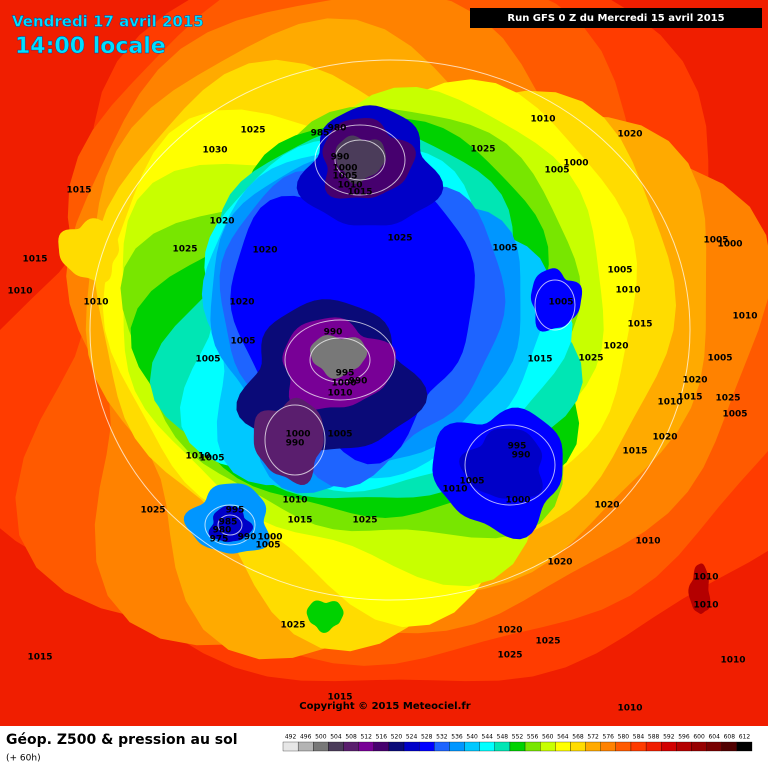 The image size is (768, 768). Describe the element at coordinates (90, 46) in the screenshot. I see `local-time: 14:00 locale` at that location.